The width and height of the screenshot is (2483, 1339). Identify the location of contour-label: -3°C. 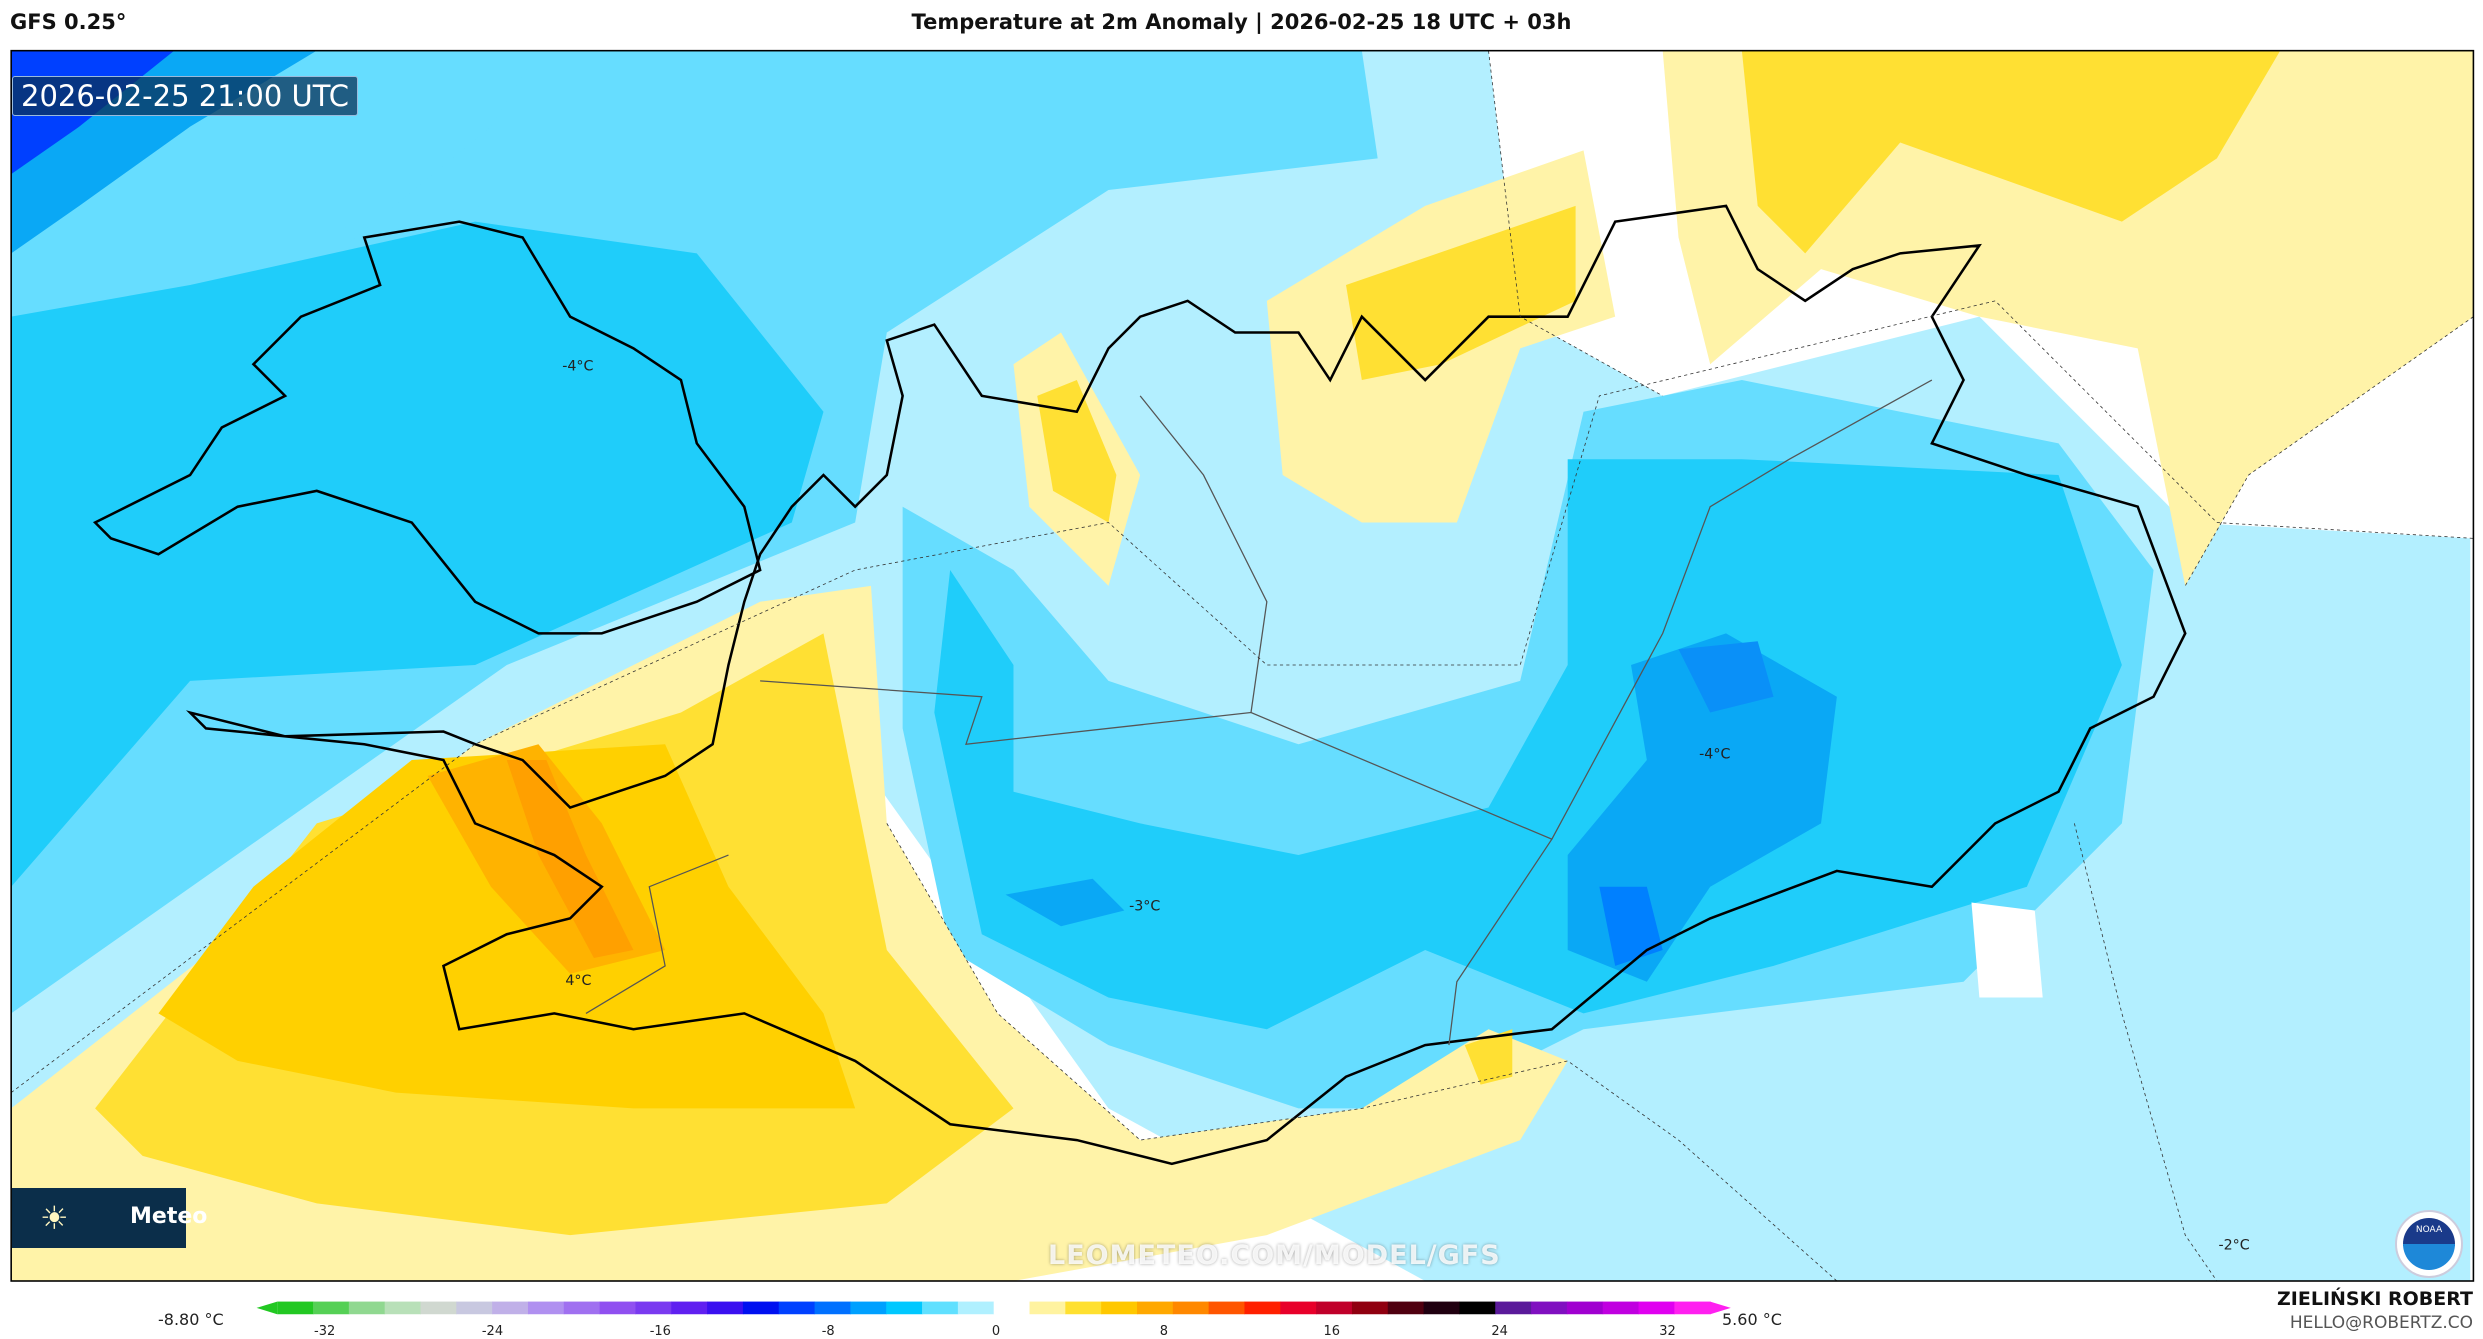
(1144, 906).